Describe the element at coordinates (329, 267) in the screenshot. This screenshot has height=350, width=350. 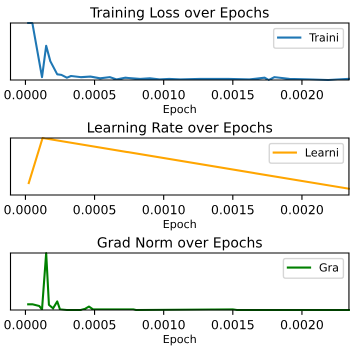
I see `legend-label: Gra` at that location.